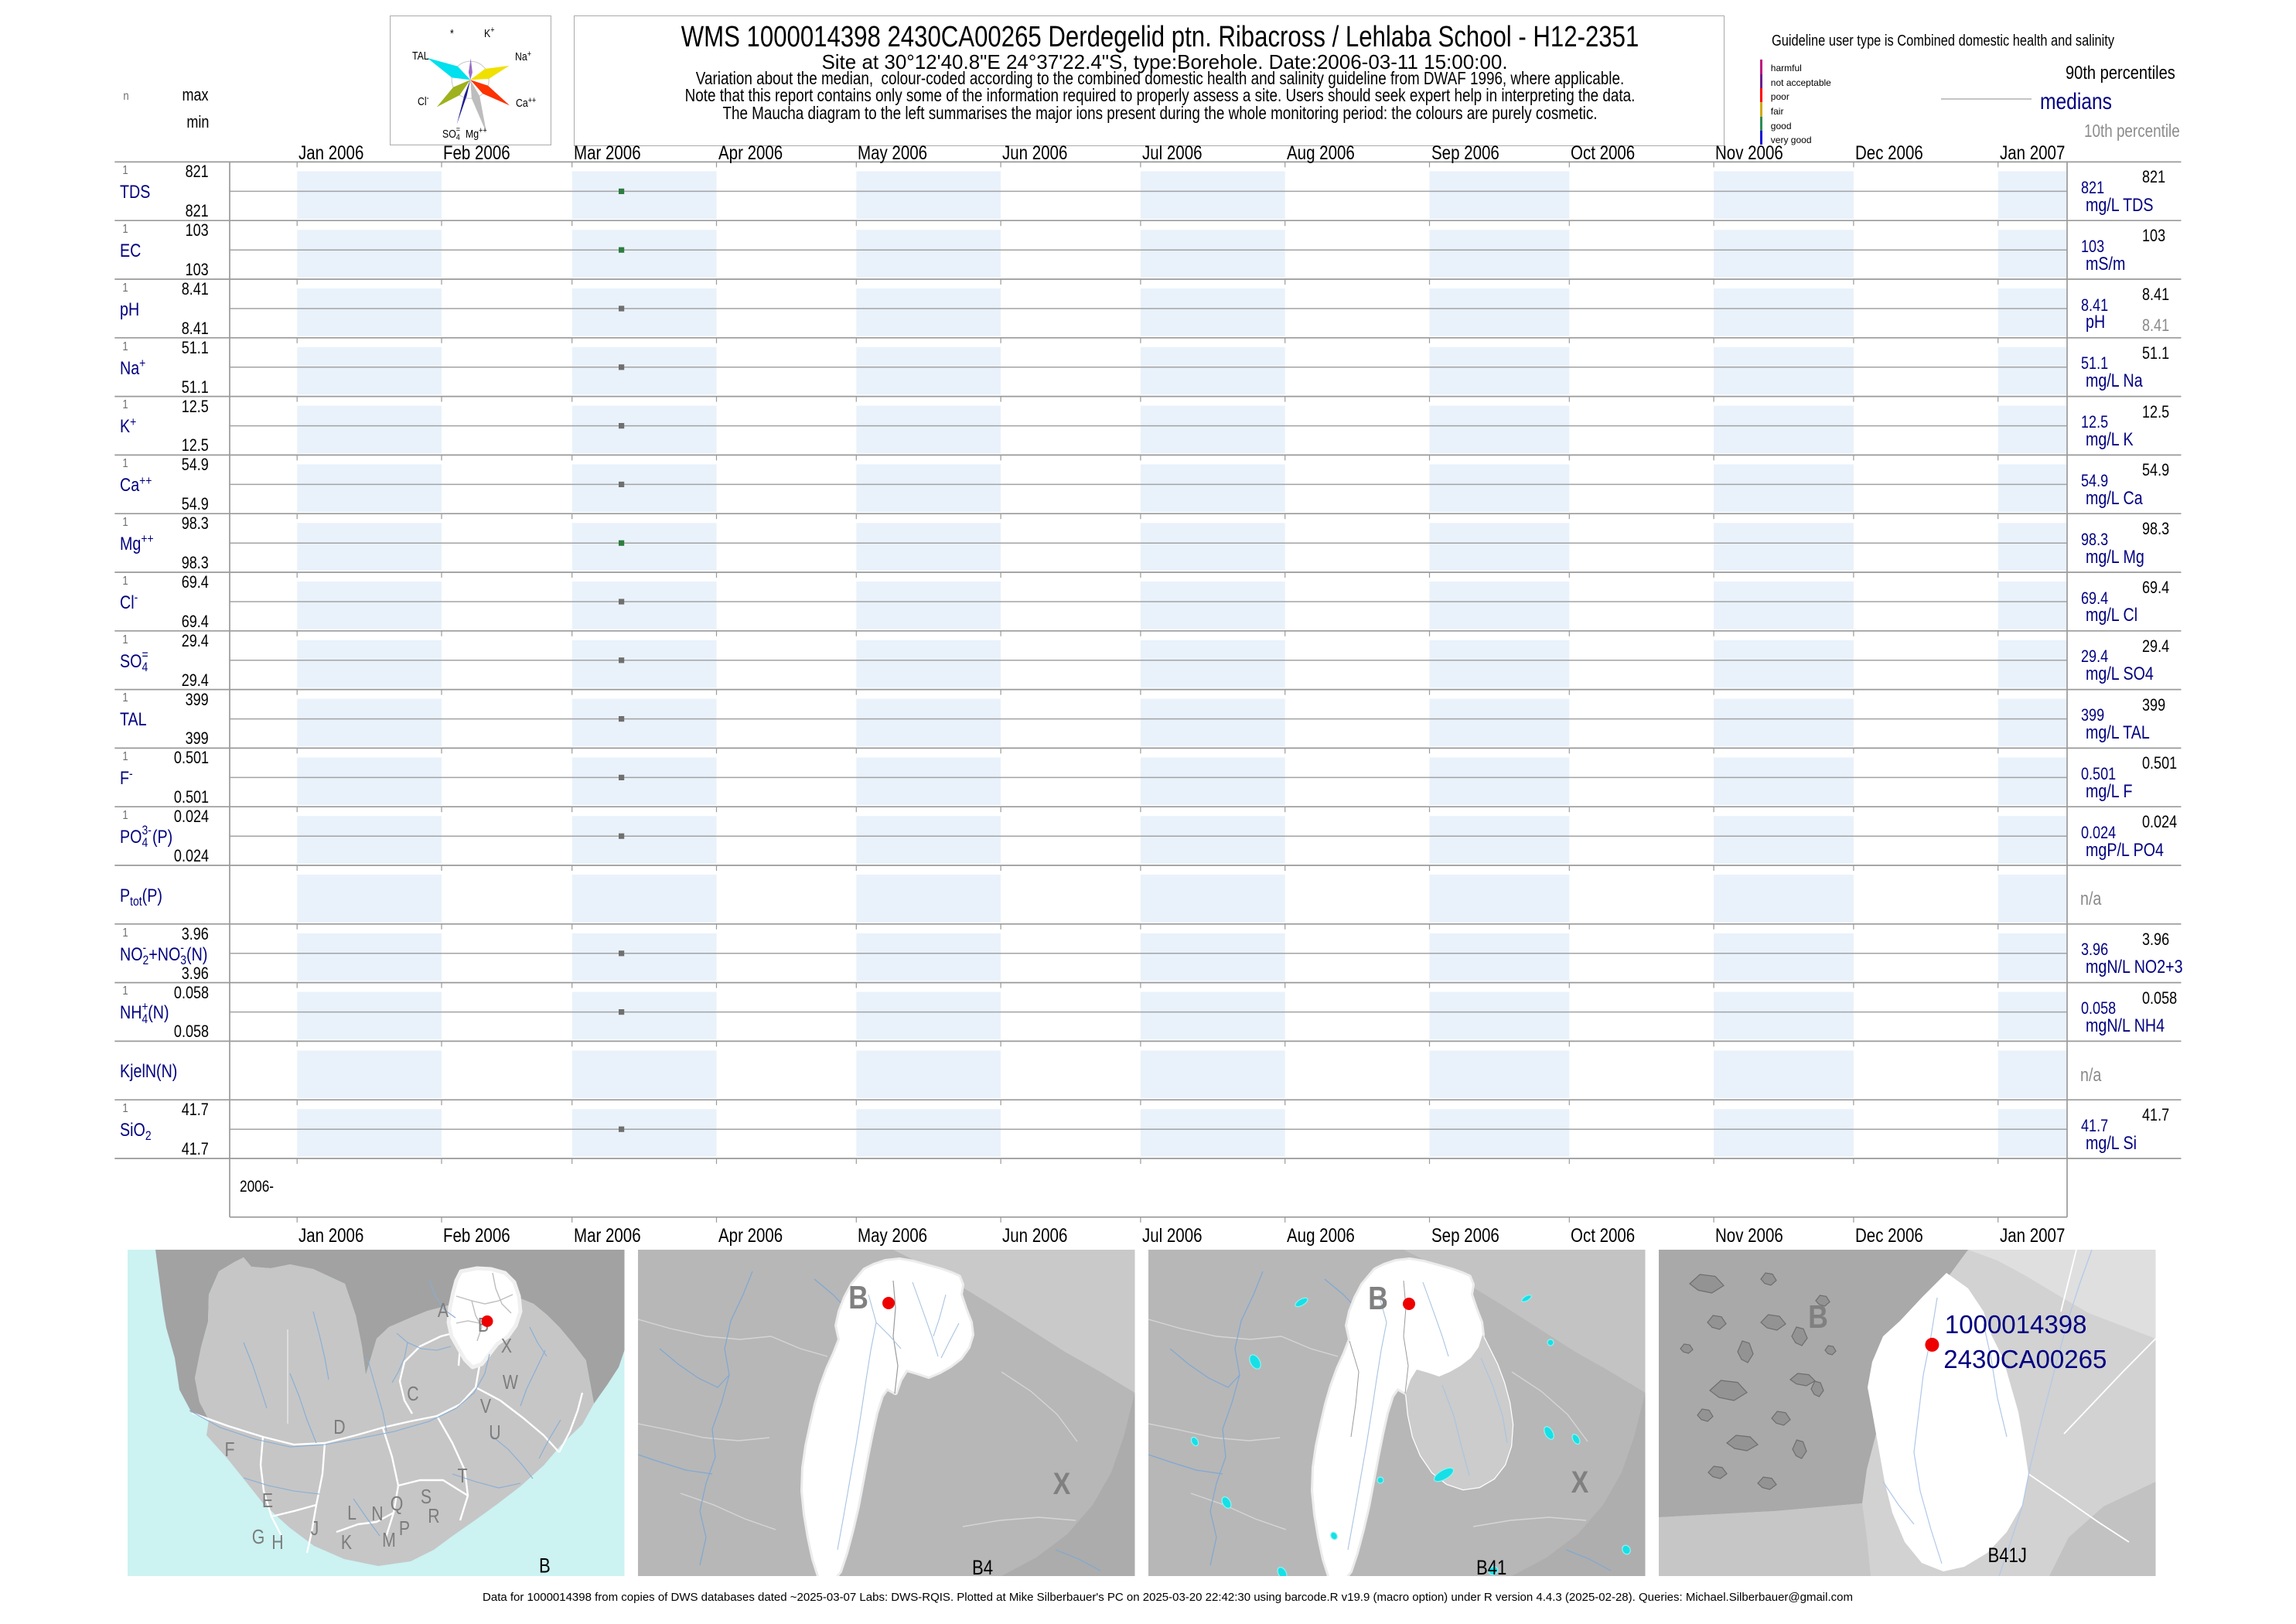 The height and width of the screenshot is (1624, 2296). Describe the element at coordinates (982, 1566) in the screenshot. I see `svg-text: B4` at that location.